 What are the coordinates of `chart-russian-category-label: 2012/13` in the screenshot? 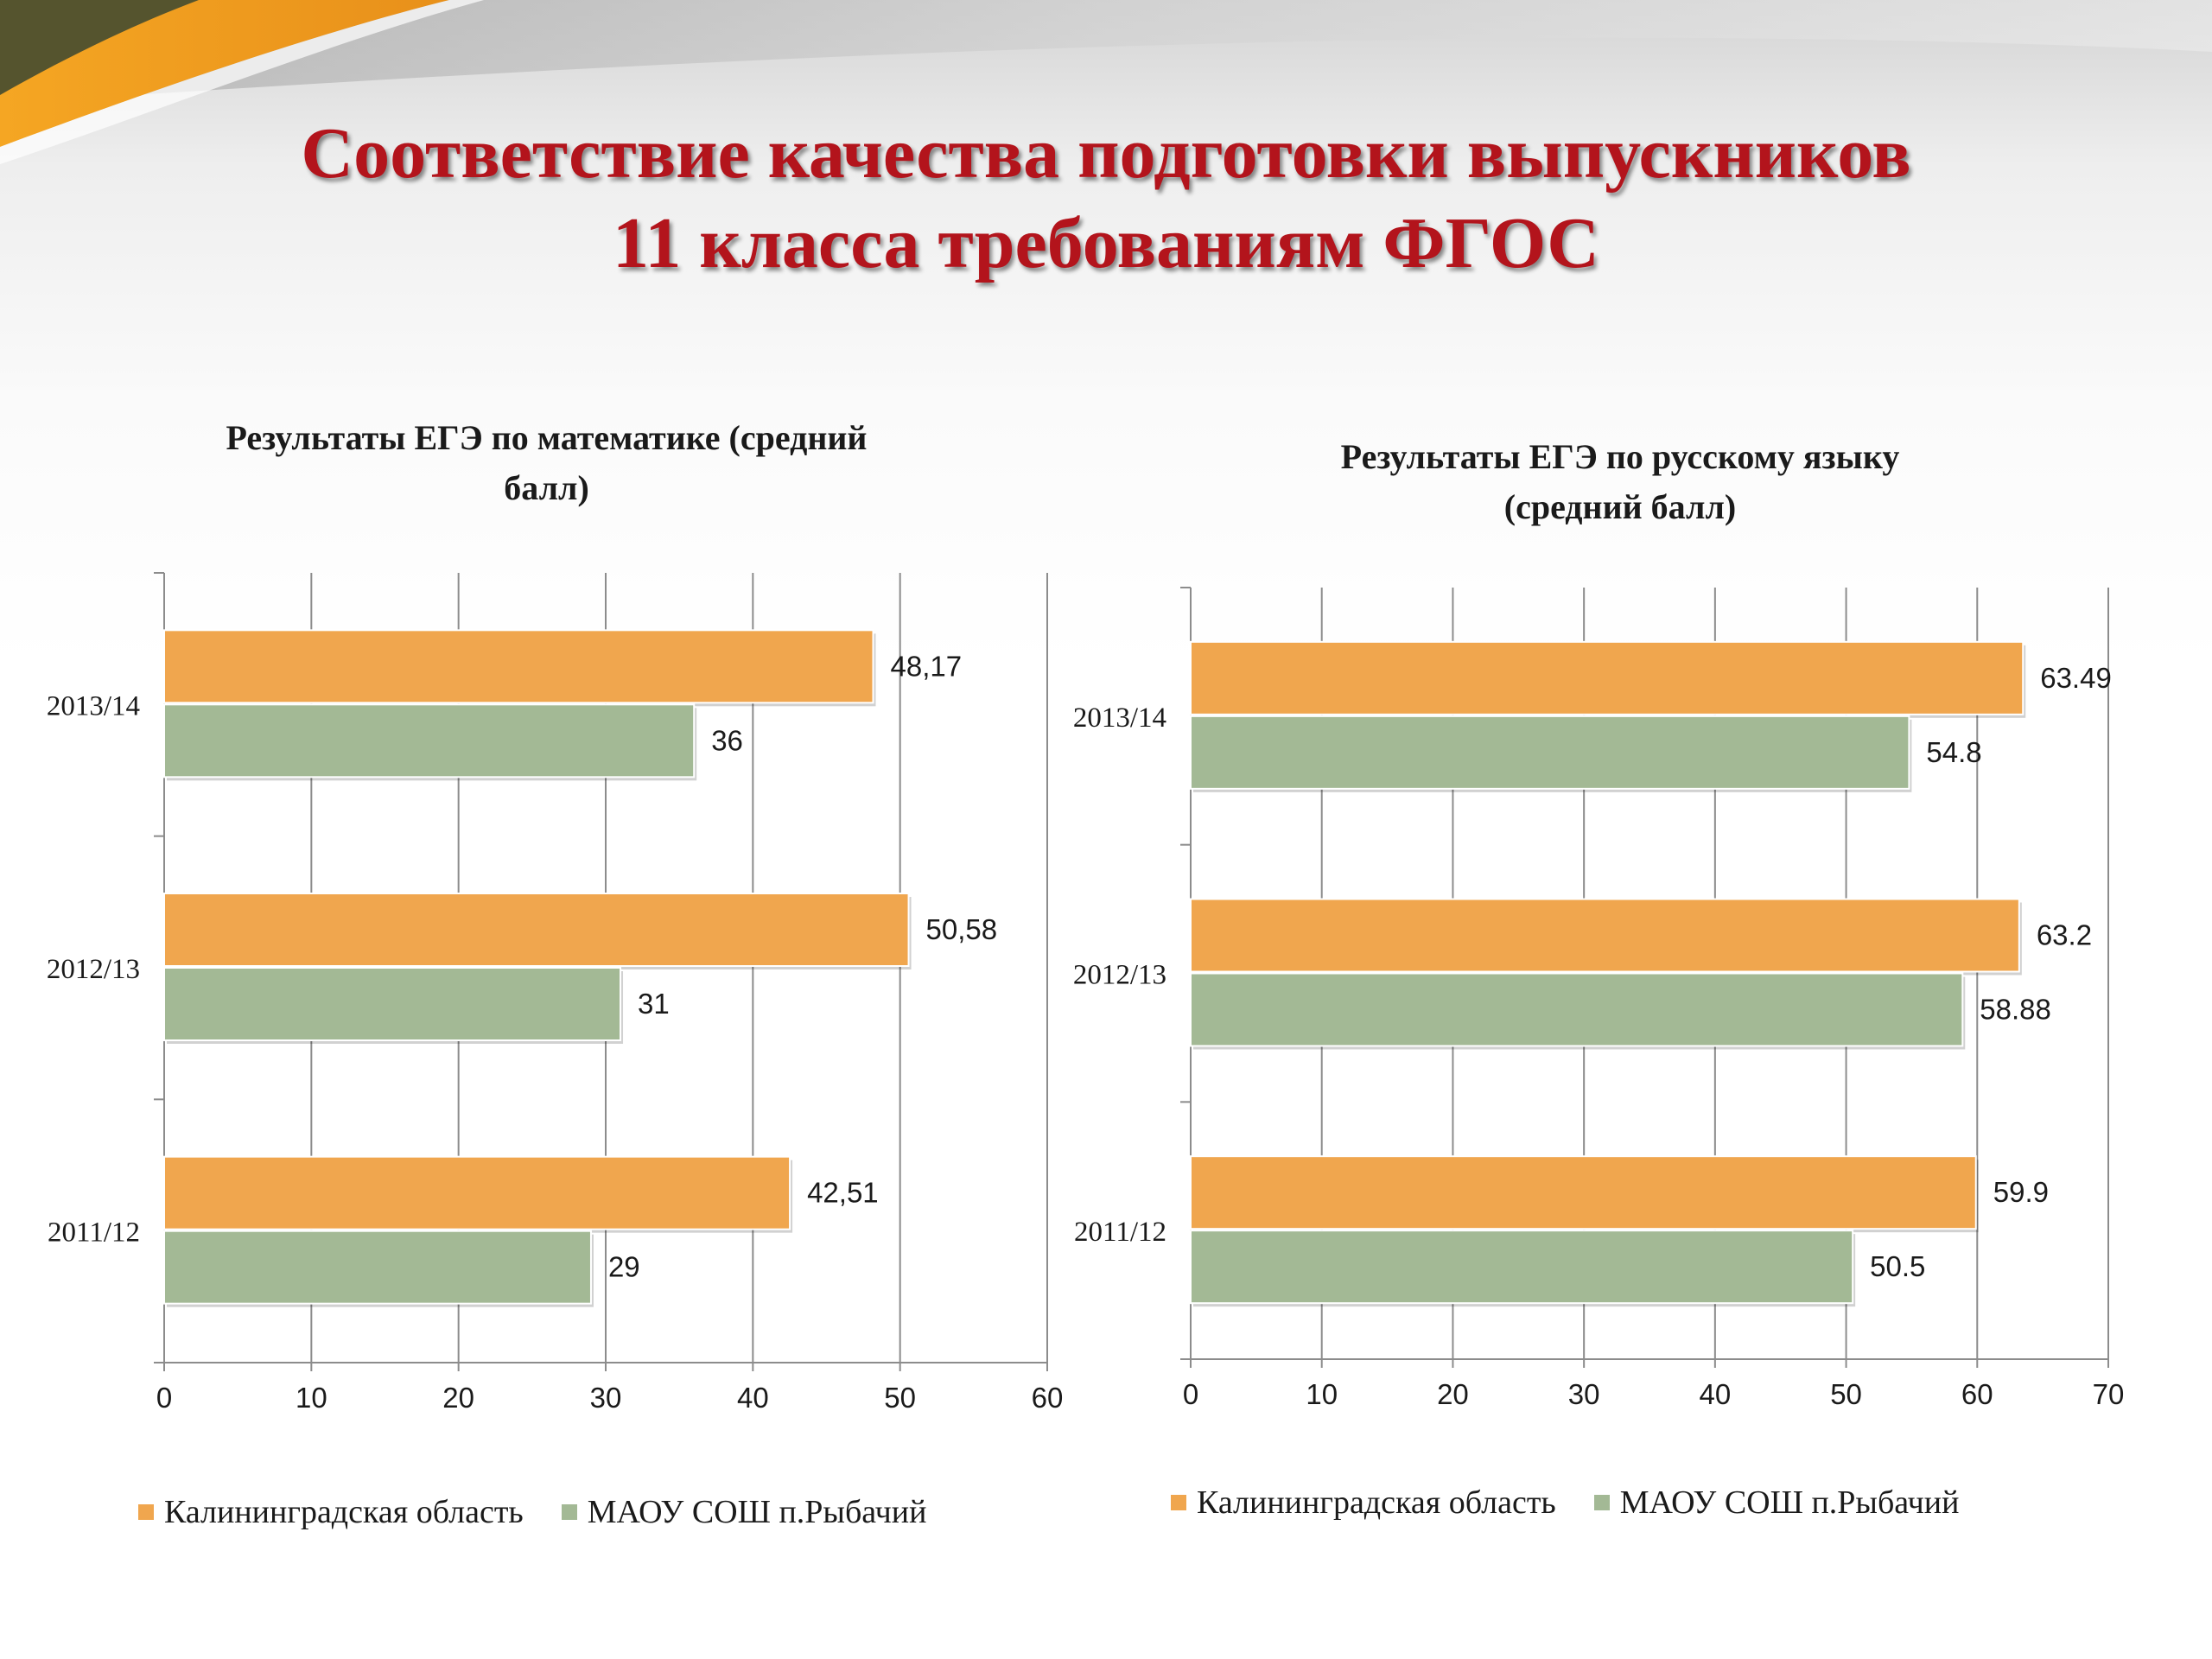 It's located at (1119, 975).